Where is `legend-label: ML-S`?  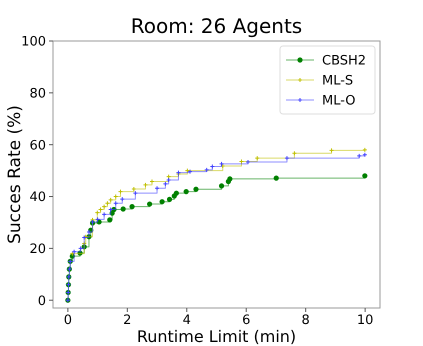 legend-label: ML-S is located at coordinates (338, 81).